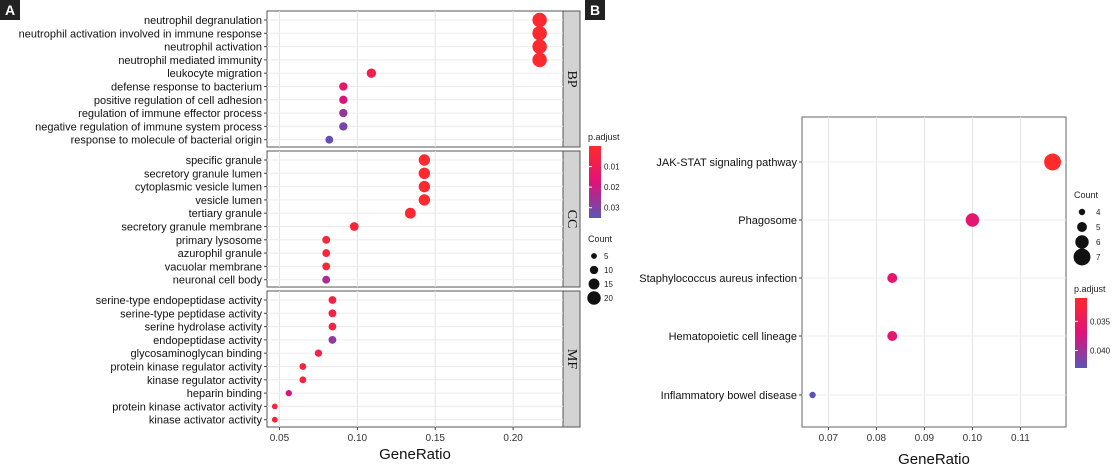 This screenshot has height=466, width=1116. I want to click on x-tick-label: 0.11, so click(1020, 438).